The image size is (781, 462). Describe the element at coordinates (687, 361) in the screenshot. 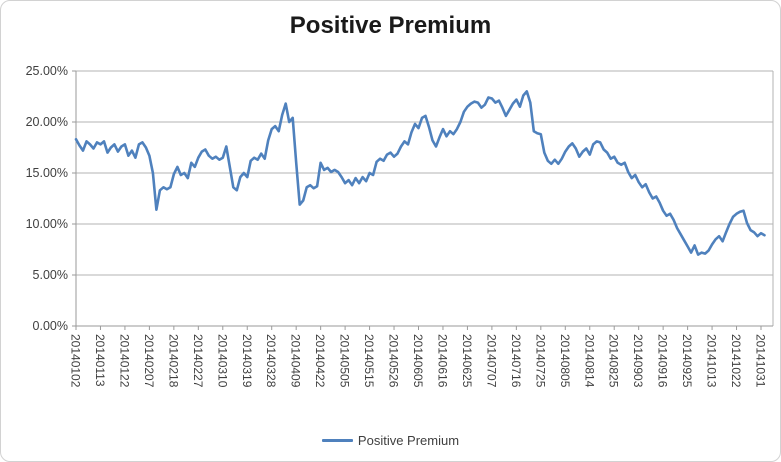

I see `x-axis-label: 20140925` at that location.